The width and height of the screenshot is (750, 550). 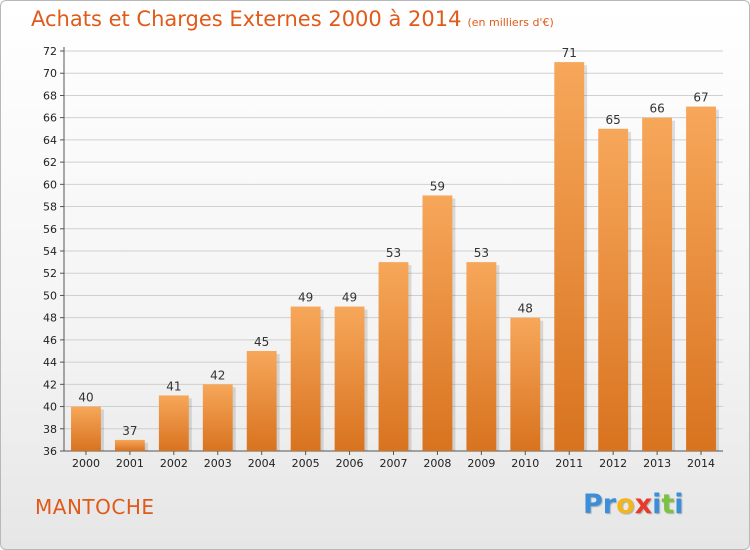 I want to click on x-tick-label: 2007, so click(x=394, y=463).